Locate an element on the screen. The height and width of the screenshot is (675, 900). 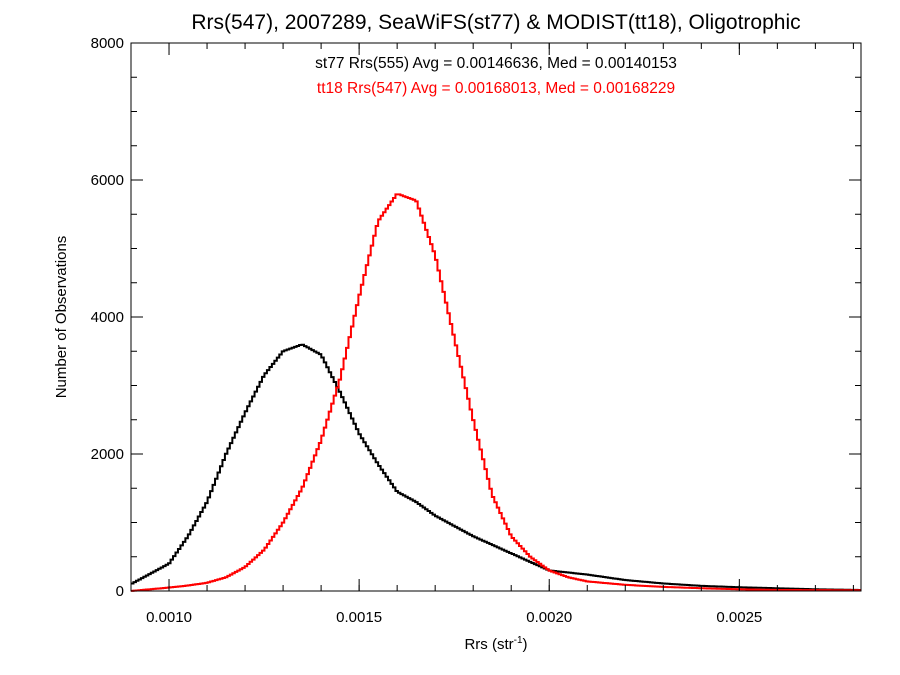
y-tick-label: 4000 is located at coordinates (107, 317).